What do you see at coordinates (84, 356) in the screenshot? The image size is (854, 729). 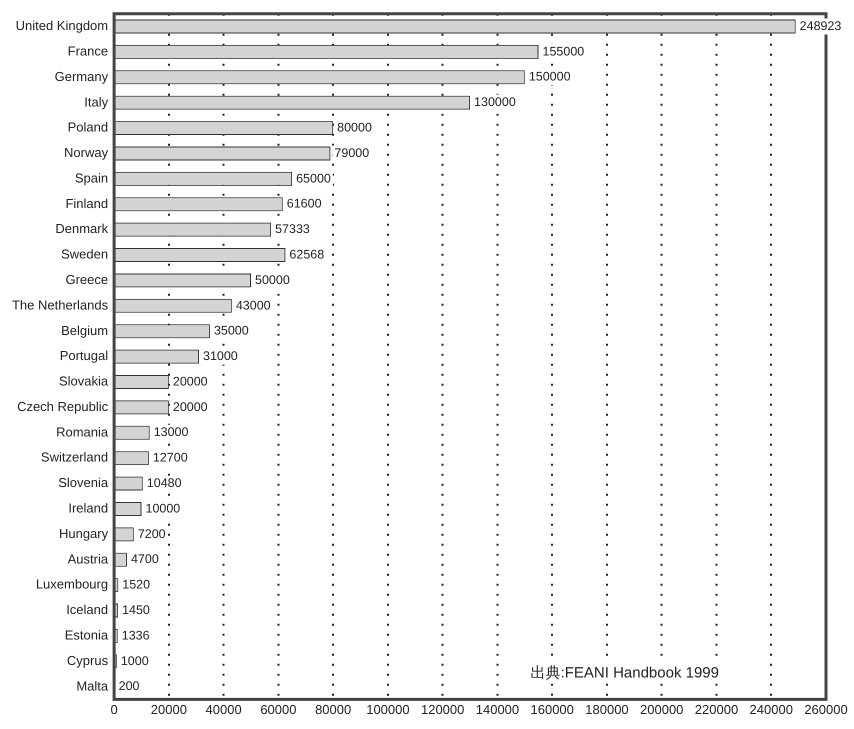 I see `y-tick-label: Portugal` at bounding box center [84, 356].